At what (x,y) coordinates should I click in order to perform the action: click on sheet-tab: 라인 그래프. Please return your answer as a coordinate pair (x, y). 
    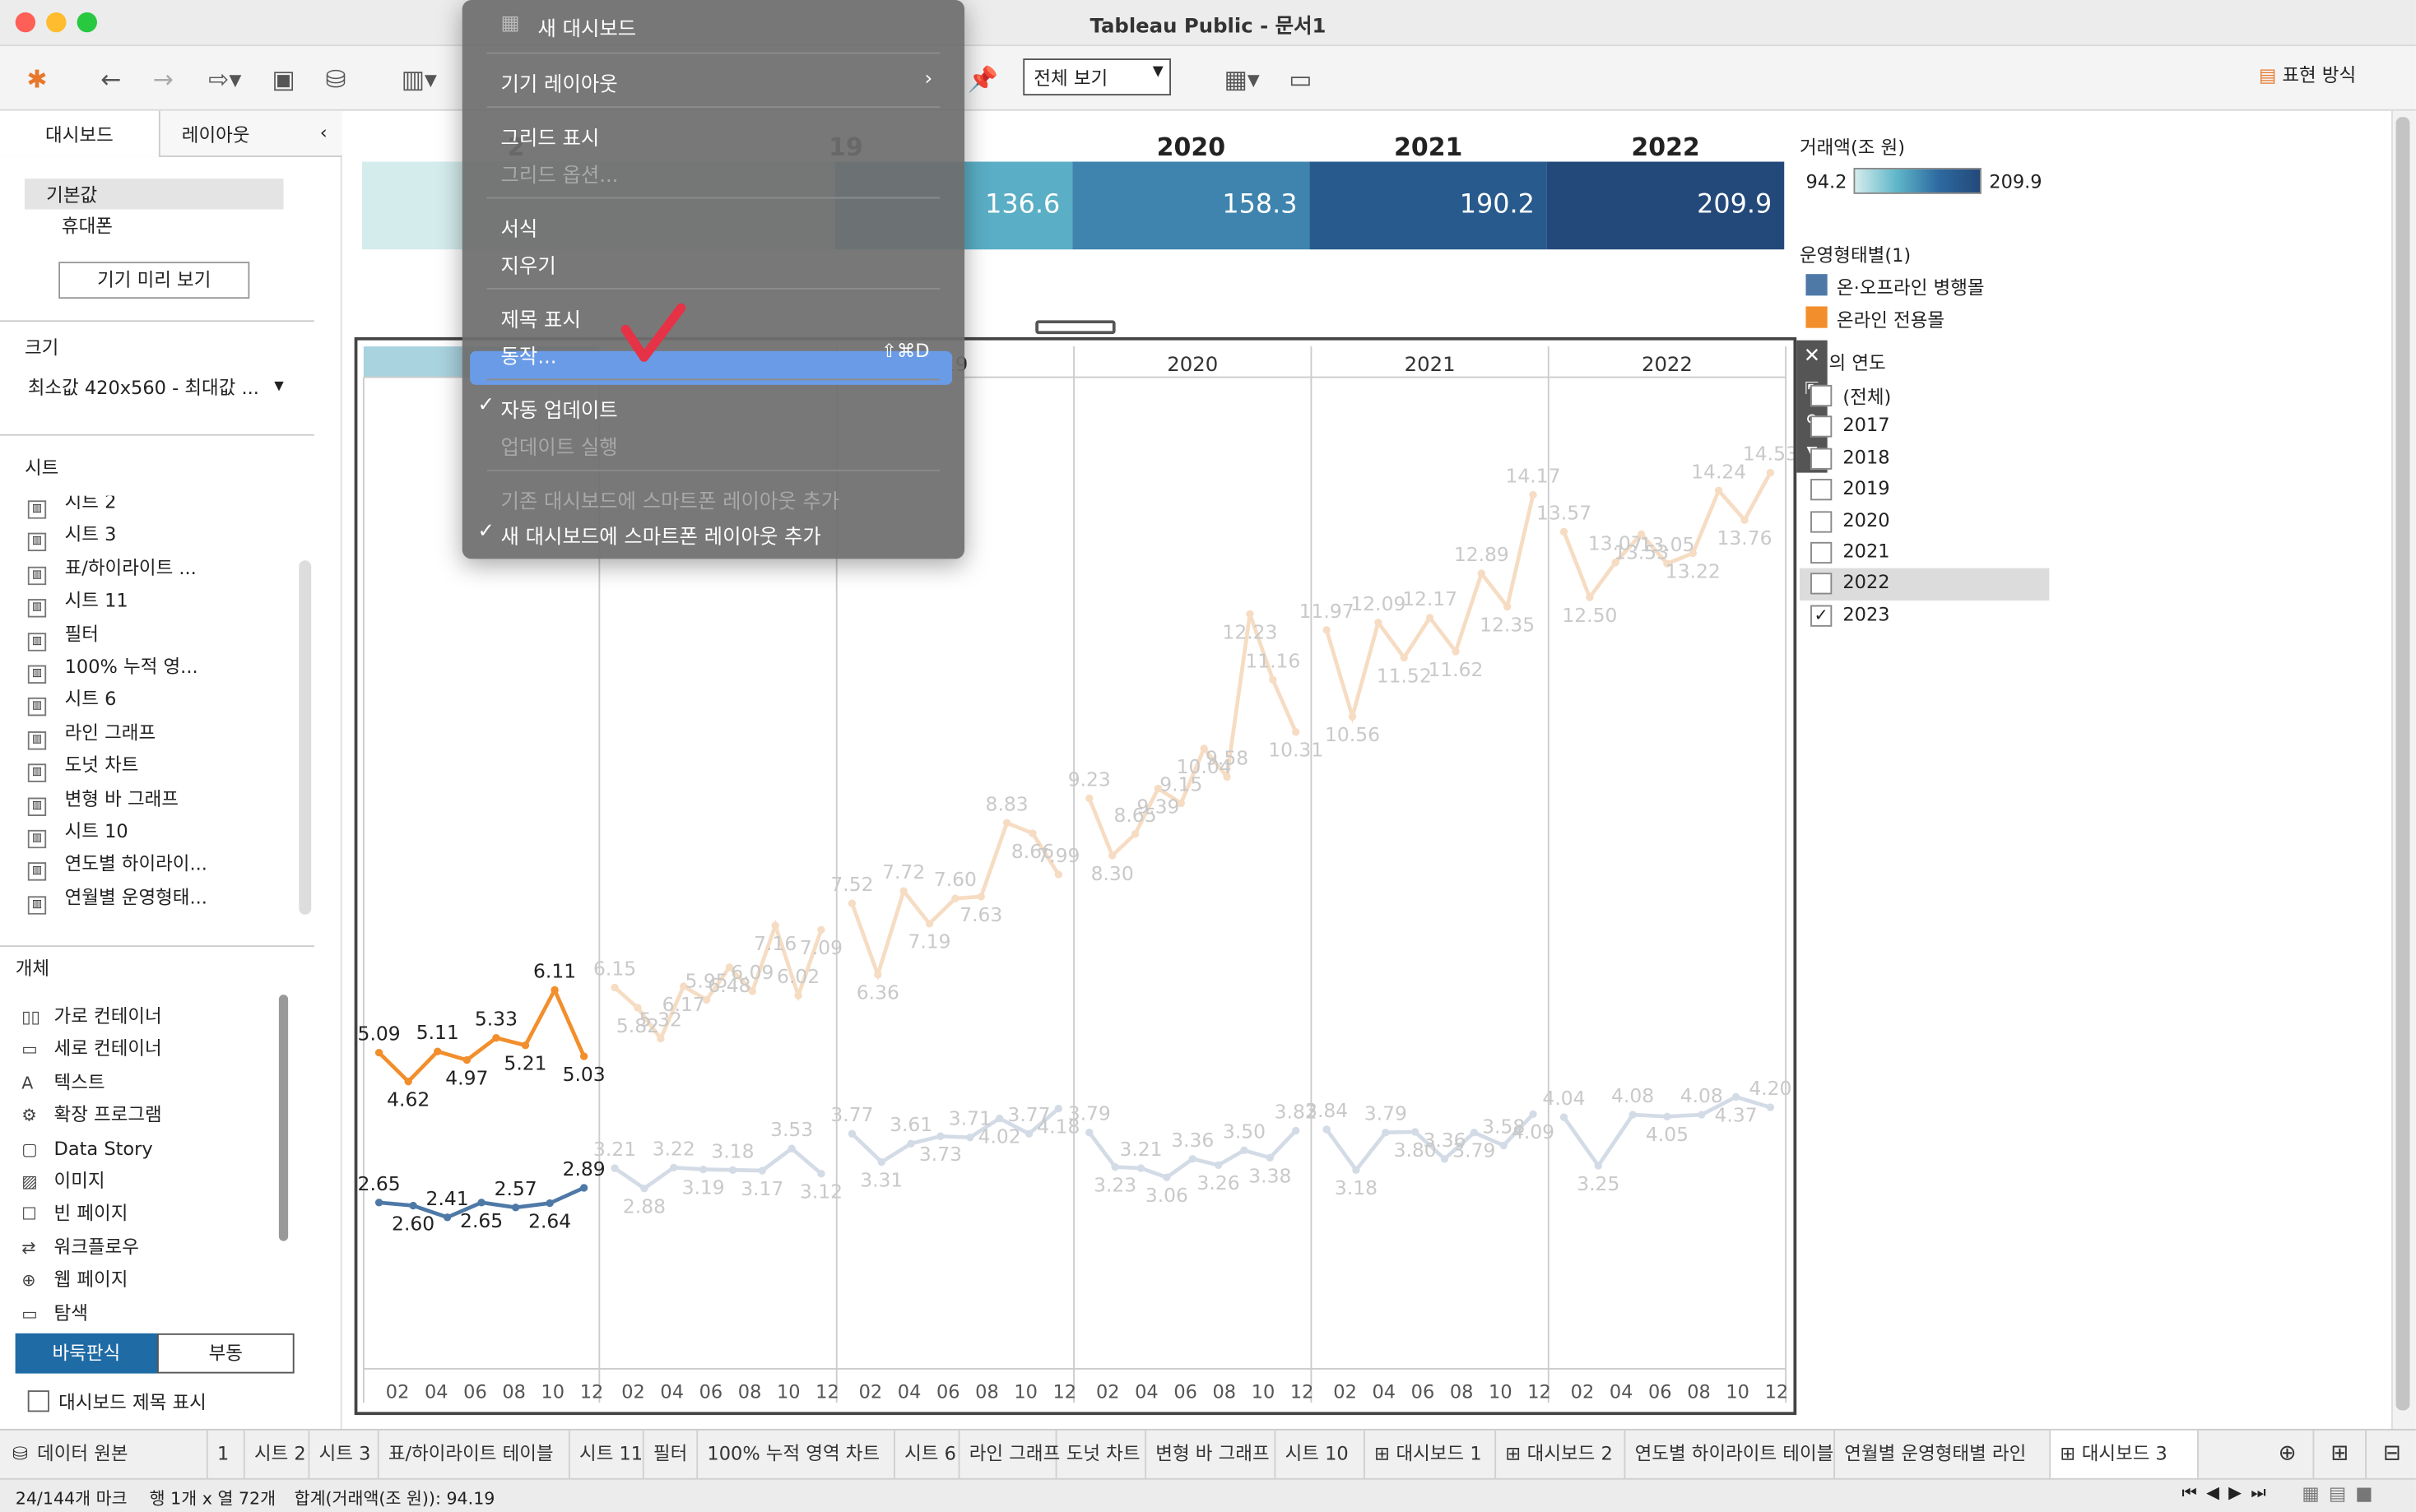
    Looking at the image, I should click on (1010, 1455).